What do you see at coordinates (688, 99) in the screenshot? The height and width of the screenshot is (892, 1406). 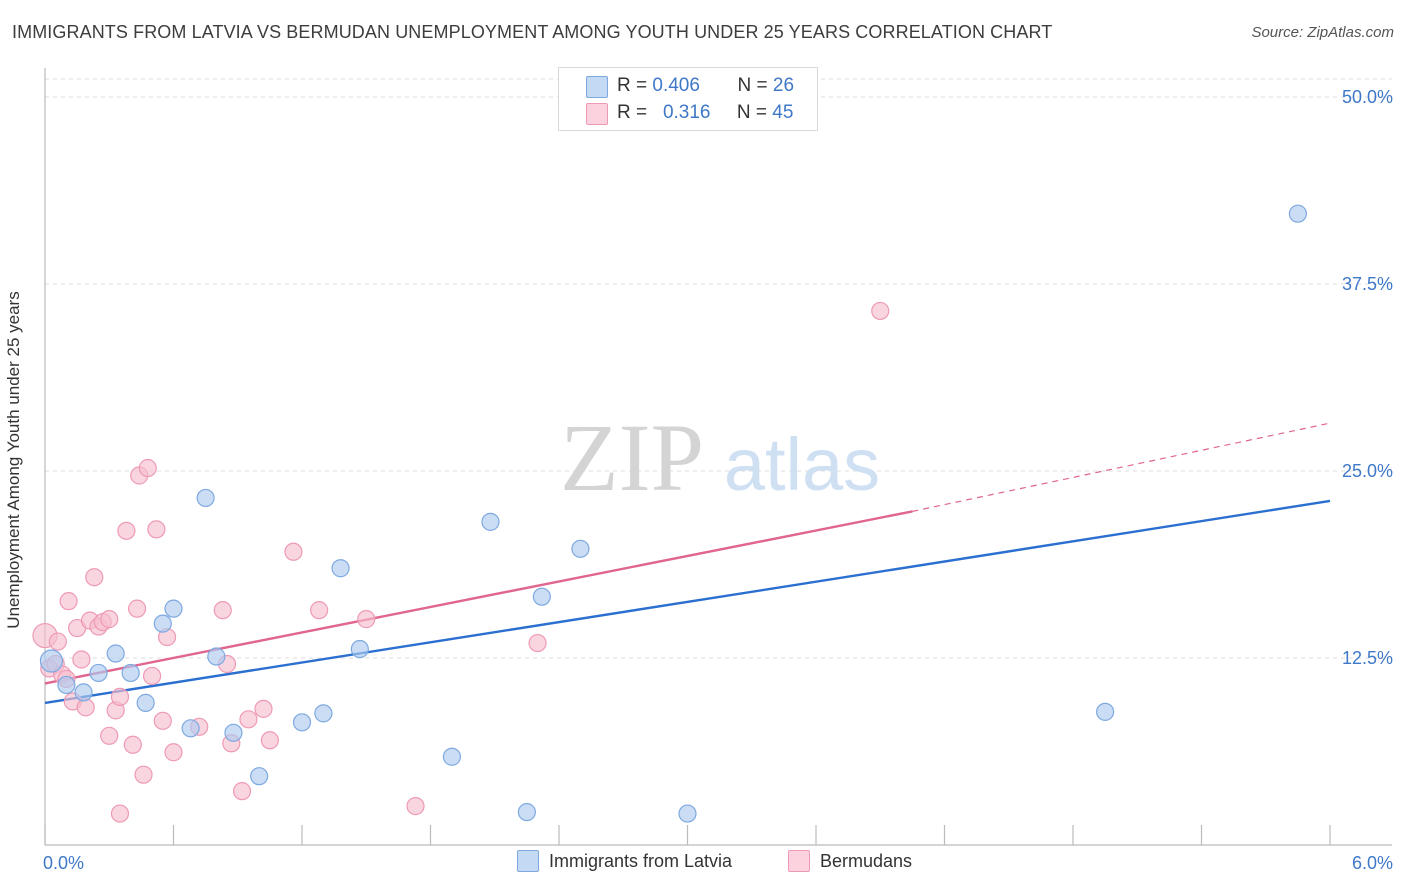 I see `legend: R = 0.406 N = 26 R = 0.316 N = 45` at bounding box center [688, 99].